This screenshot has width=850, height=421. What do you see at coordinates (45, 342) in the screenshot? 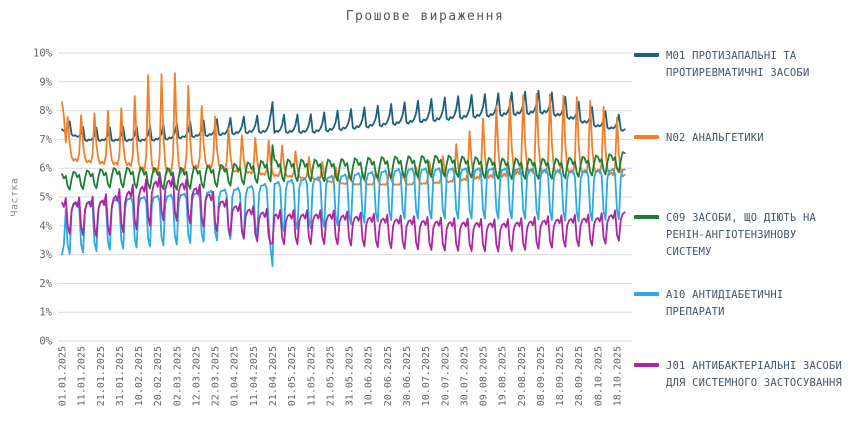
I see `y-tick-label: 0%` at bounding box center [45, 342].